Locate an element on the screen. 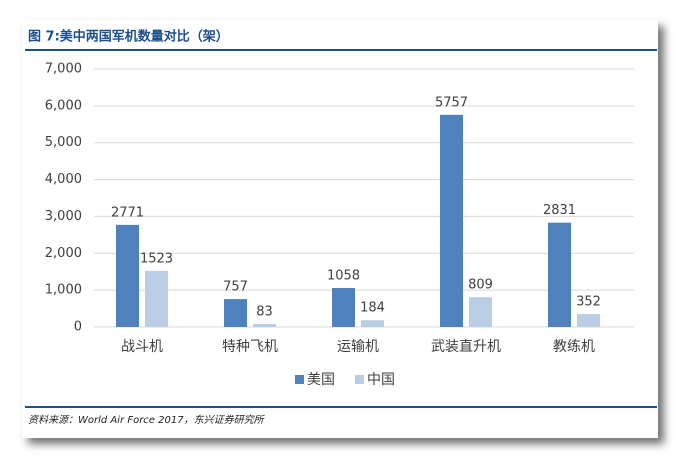 This screenshot has height=463, width=682. x-tick-label: 战斗机 is located at coordinates (142, 347).